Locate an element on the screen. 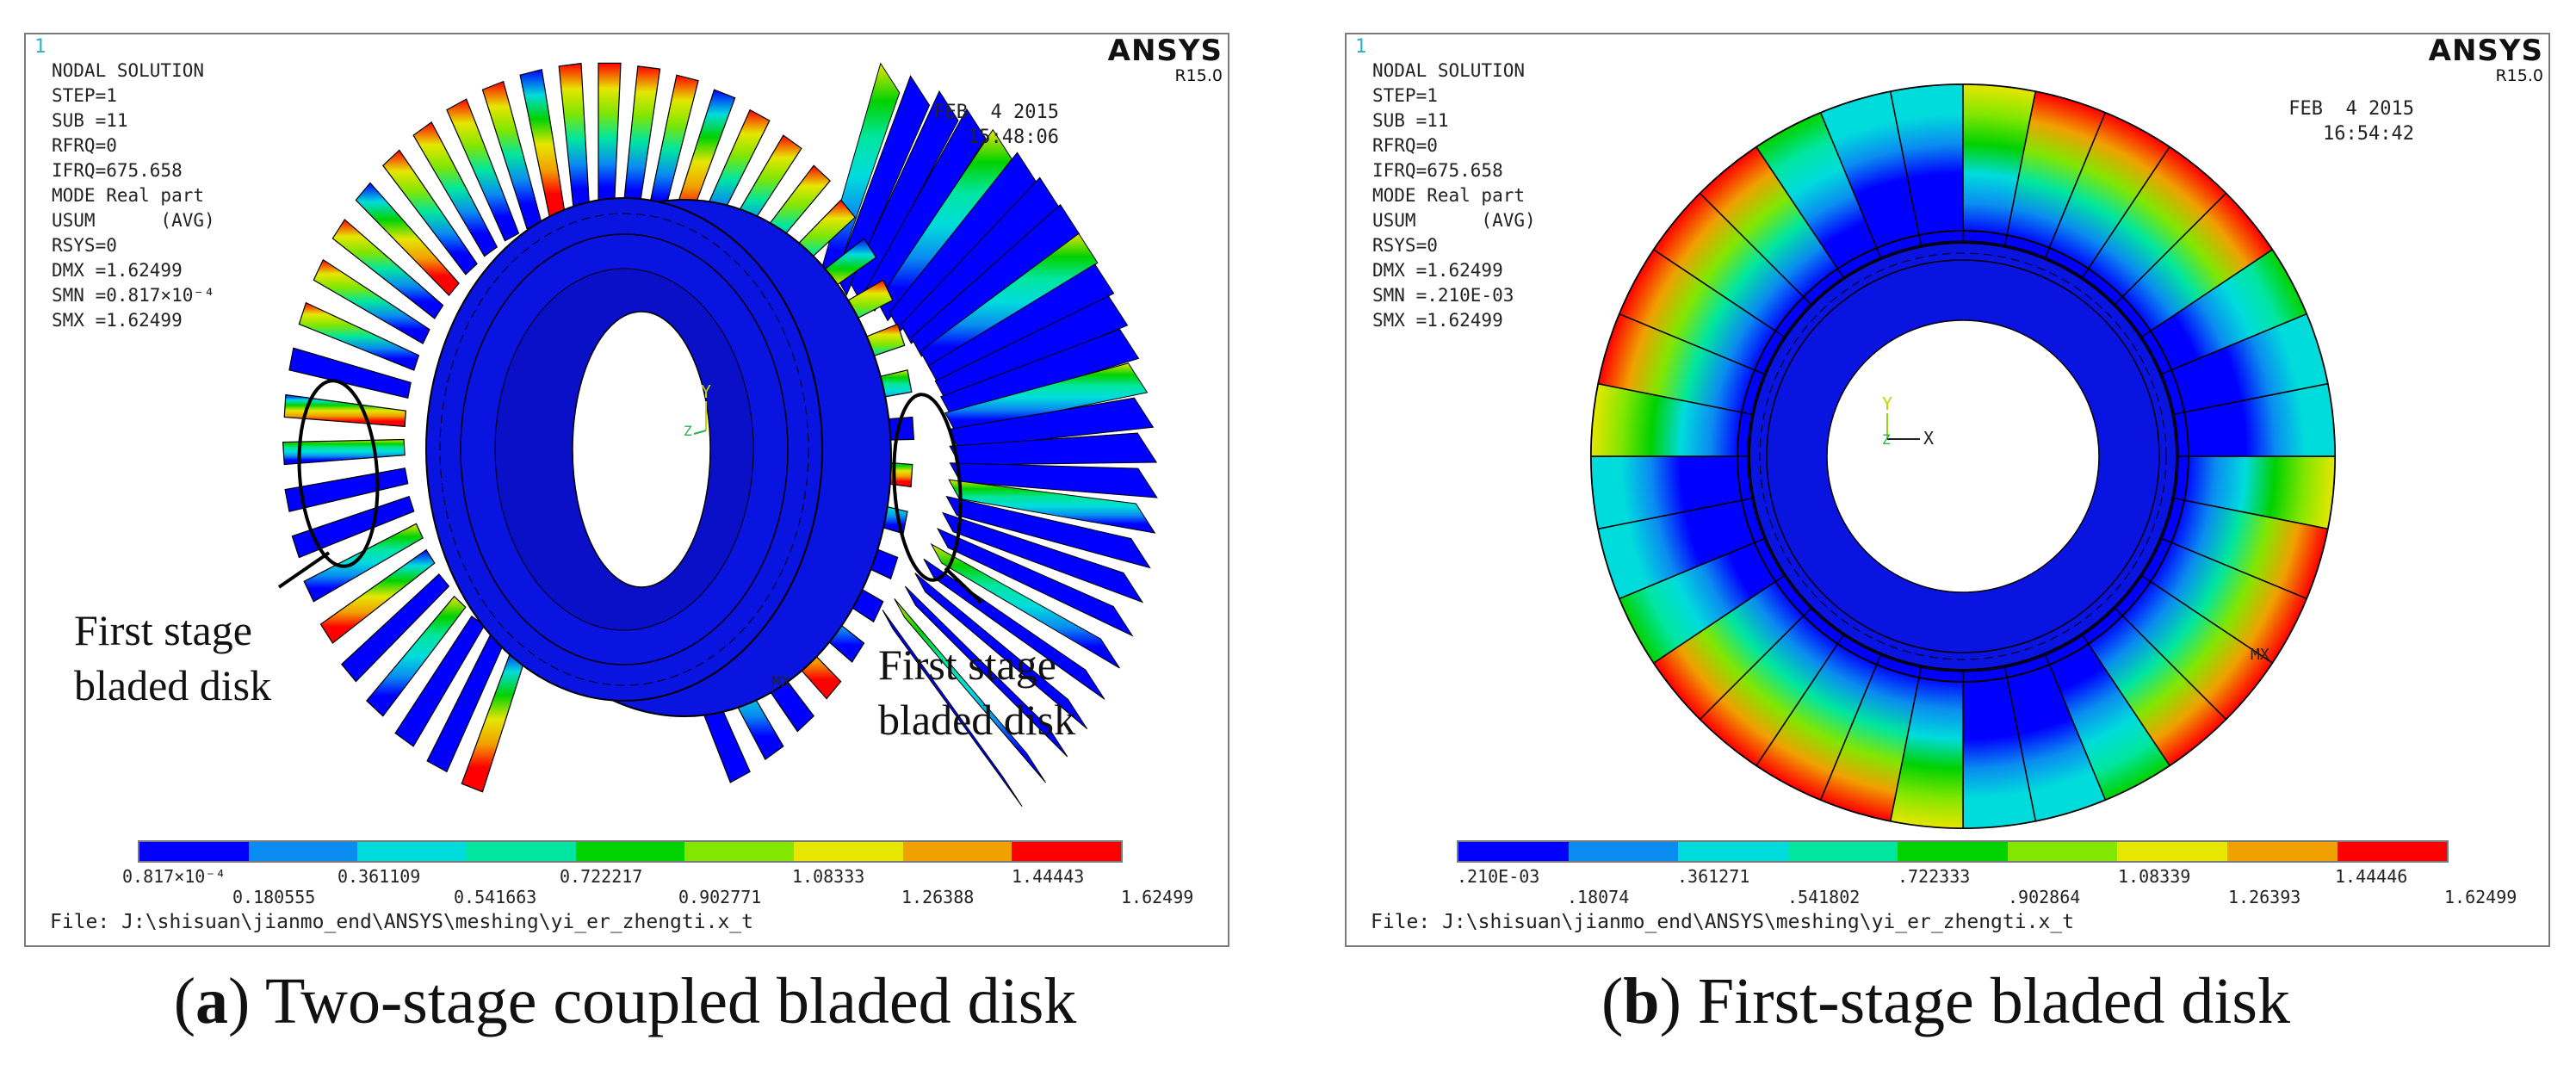 The image size is (2576, 1071). callout-ellipse-left is located at coordinates (339, 474).